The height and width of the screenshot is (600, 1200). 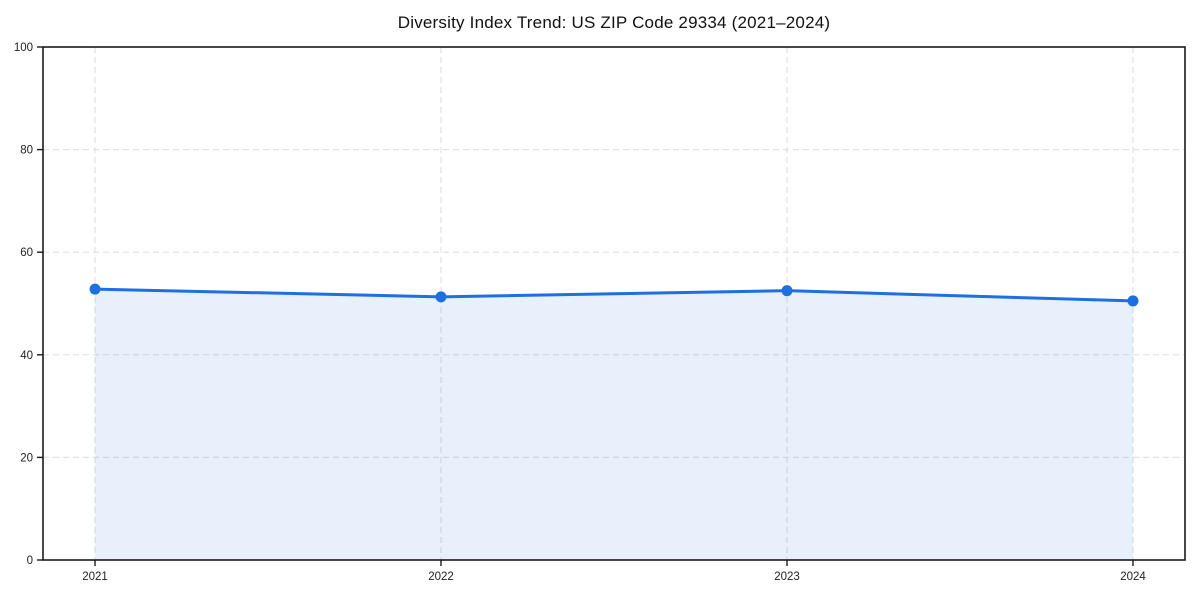 I want to click on y-tick-label: 20, so click(x=26, y=458).